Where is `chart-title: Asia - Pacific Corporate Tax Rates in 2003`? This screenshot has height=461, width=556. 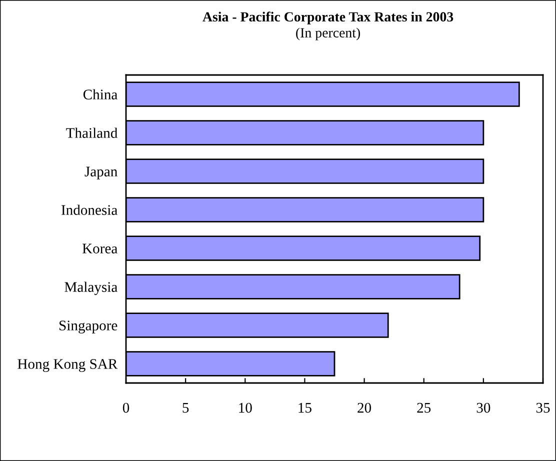 chart-title: Asia - Pacific Corporate Tax Rates in 2003 is located at coordinates (328, 18).